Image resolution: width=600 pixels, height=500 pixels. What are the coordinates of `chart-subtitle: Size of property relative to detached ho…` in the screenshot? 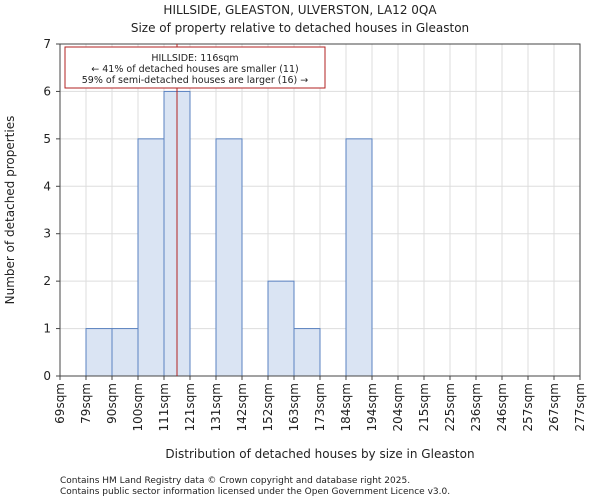 It's located at (300, 28).